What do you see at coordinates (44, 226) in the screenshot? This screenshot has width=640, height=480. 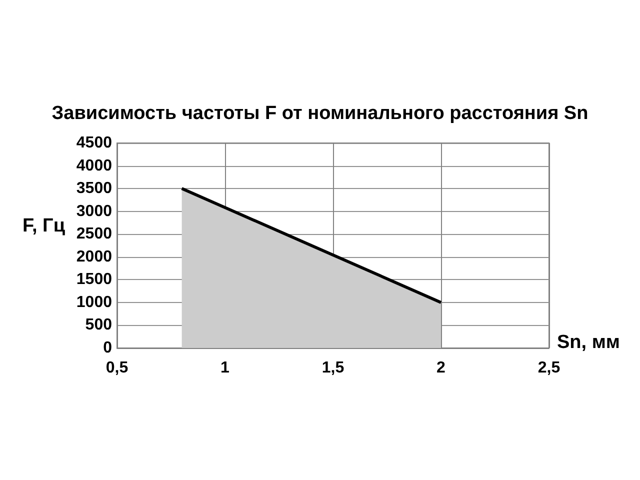 I see `y-axis-title: F, Гц` at bounding box center [44, 226].